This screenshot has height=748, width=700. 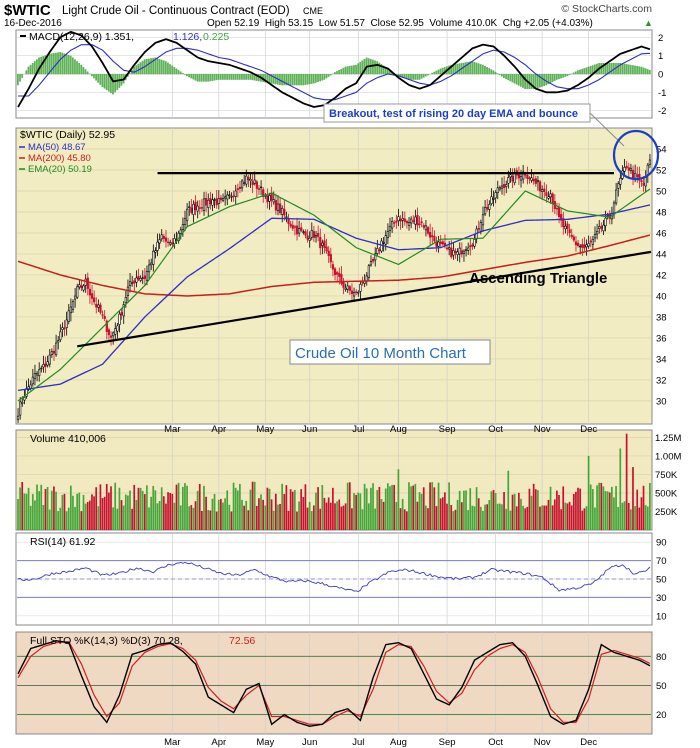 What do you see at coordinates (68, 439) in the screenshot?
I see `volume-title: Volume 410,006` at bounding box center [68, 439].